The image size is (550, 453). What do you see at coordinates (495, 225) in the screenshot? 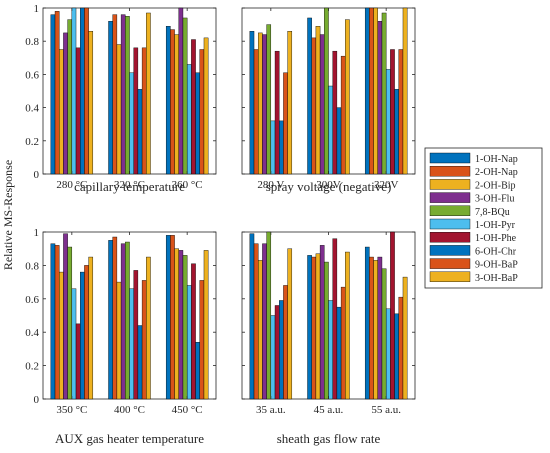
I see `legend-entry-label: 1-OH-Pyr` at bounding box center [495, 225].